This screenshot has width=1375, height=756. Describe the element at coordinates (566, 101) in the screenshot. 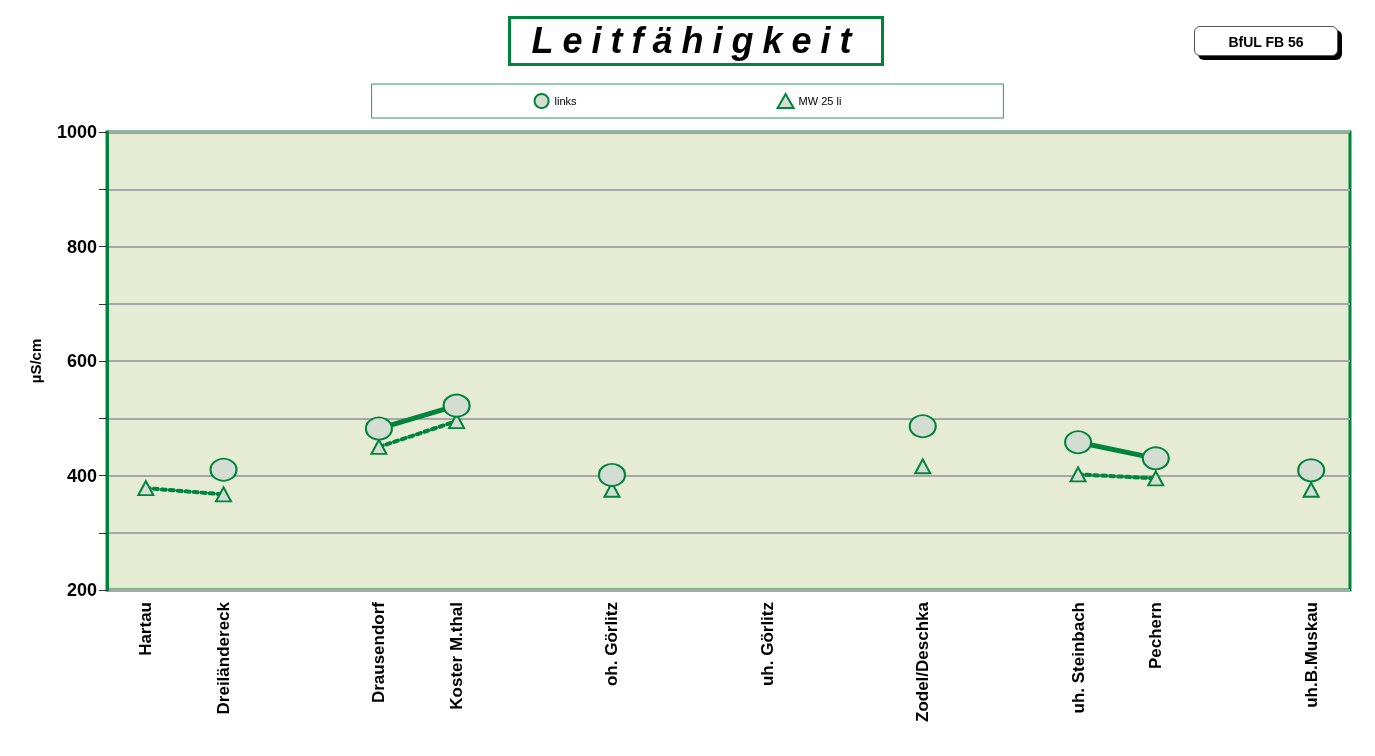

I see `legend-label: links` at that location.